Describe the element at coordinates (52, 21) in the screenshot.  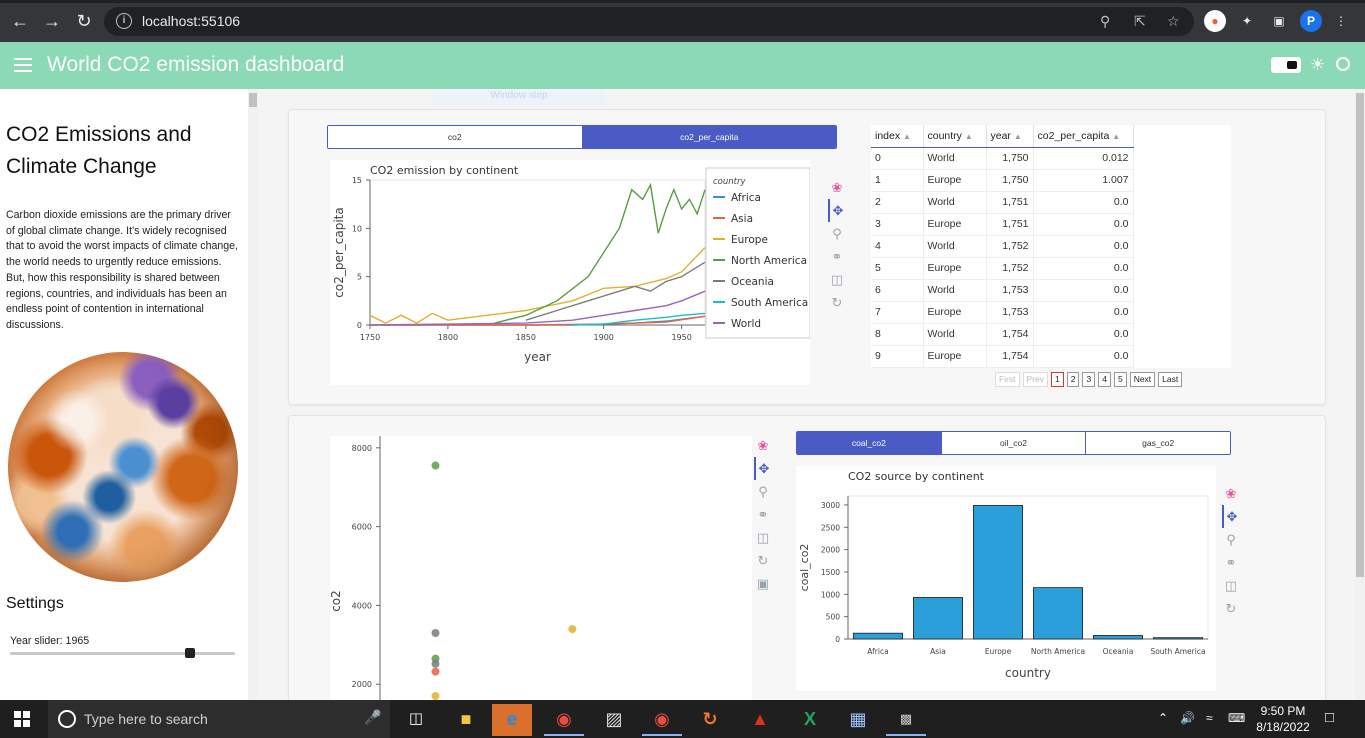
I see `forward-icon: →` at that location.